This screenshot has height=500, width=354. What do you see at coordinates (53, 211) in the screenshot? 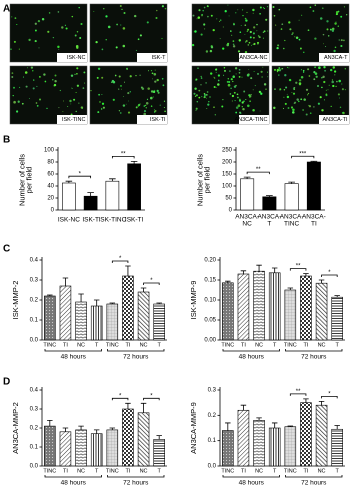
I see `y-tick-label: 0` at bounding box center [53, 211].